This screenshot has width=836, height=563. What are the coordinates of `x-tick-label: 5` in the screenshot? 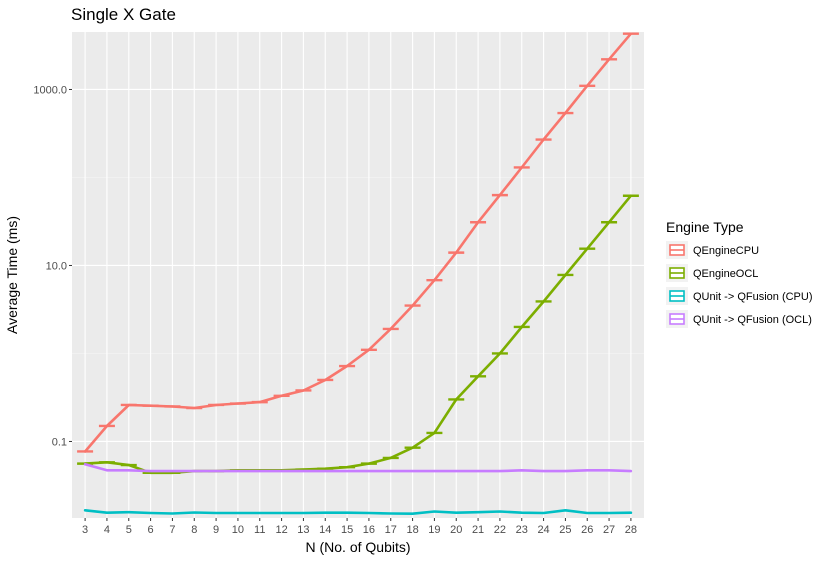 It's located at (129, 530).